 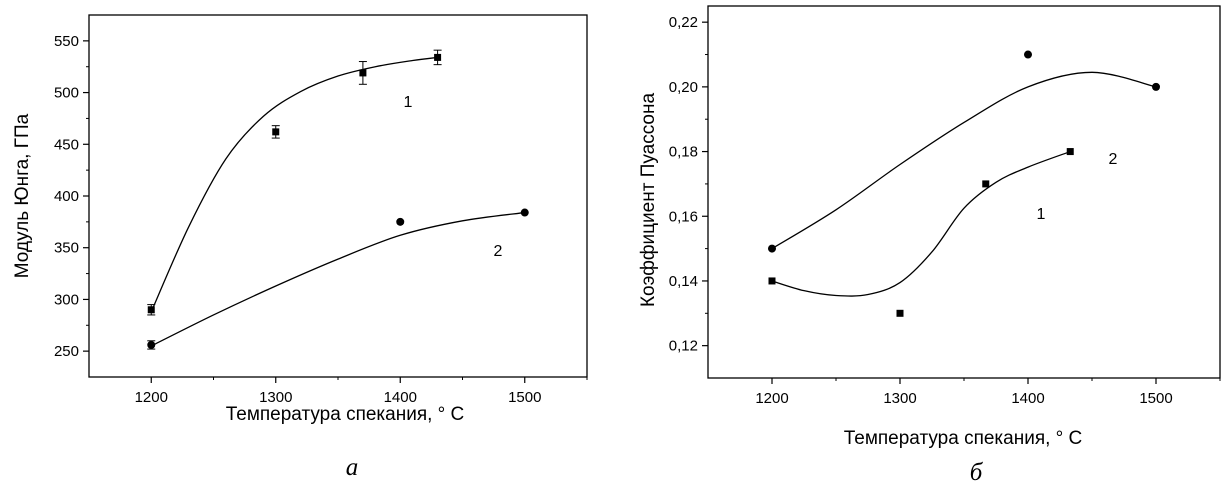 What do you see at coordinates (66, 196) in the screenshot?
I see `chart-a-y-tick-label: 400` at bounding box center [66, 196].